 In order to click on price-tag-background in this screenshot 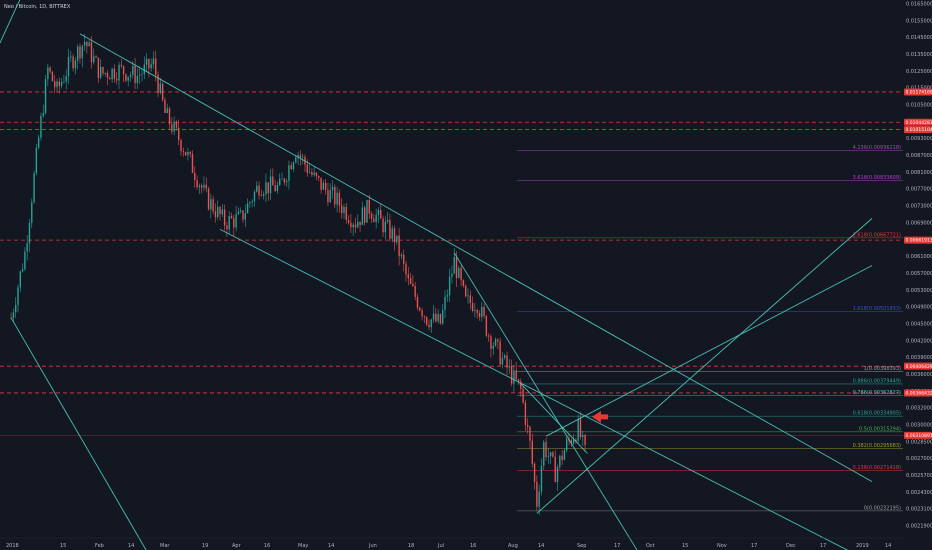, I will do `click(918, 393)`.